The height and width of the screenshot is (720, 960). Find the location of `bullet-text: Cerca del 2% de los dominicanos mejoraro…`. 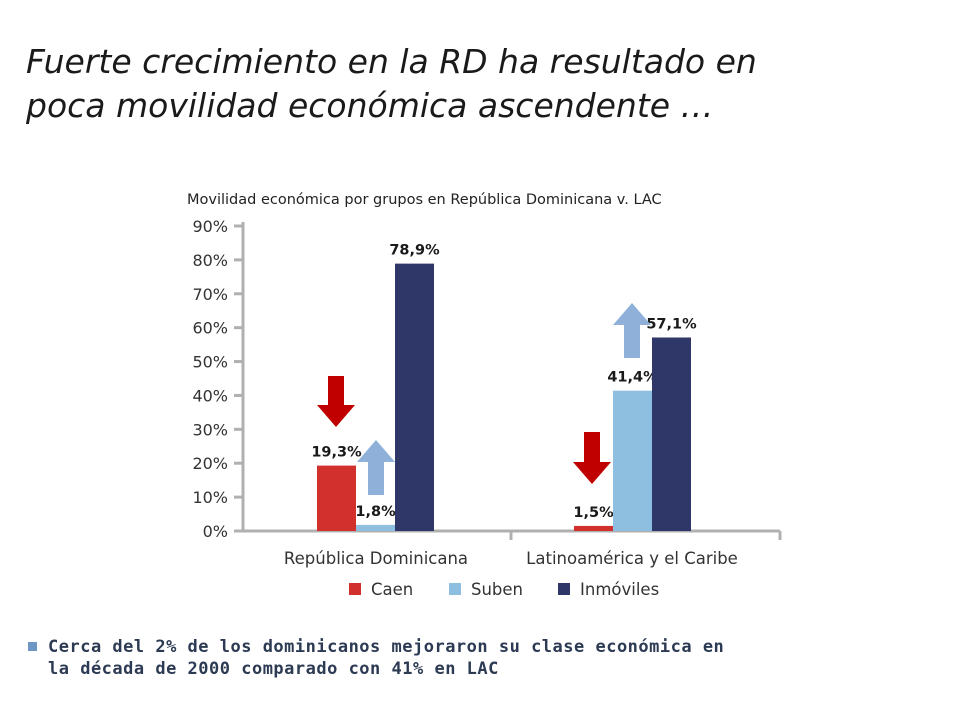

bullet-text: Cerca del 2% de los dominicanos mejoraro… is located at coordinates (498, 658).